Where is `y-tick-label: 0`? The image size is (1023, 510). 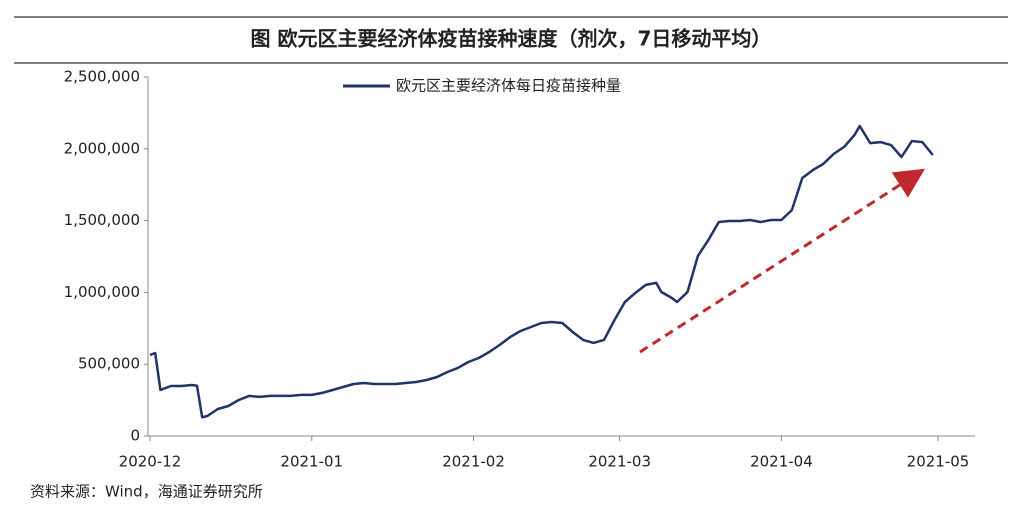 y-tick-label: 0 is located at coordinates (135, 436).